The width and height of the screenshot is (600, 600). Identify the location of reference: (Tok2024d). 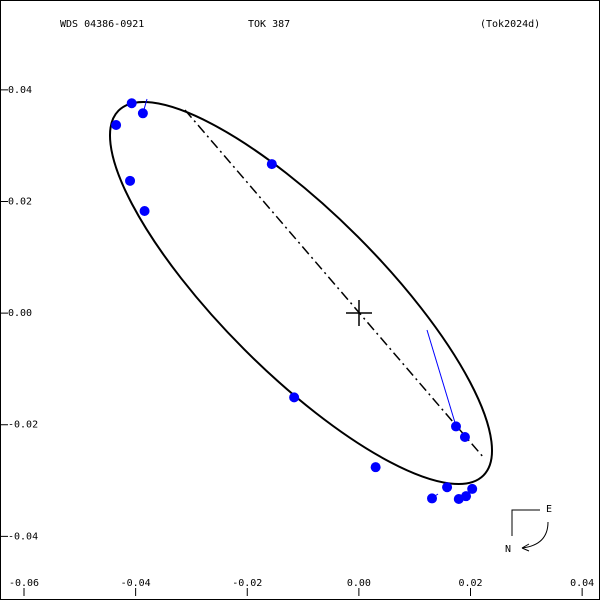
(510, 24).